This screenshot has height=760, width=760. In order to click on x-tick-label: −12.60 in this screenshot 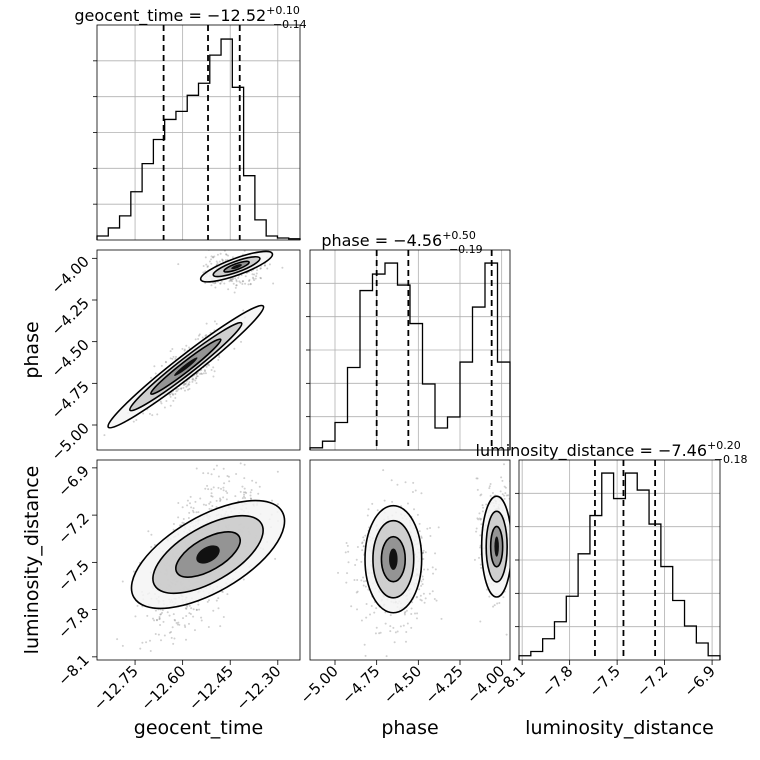, I will do `click(163, 688)`.